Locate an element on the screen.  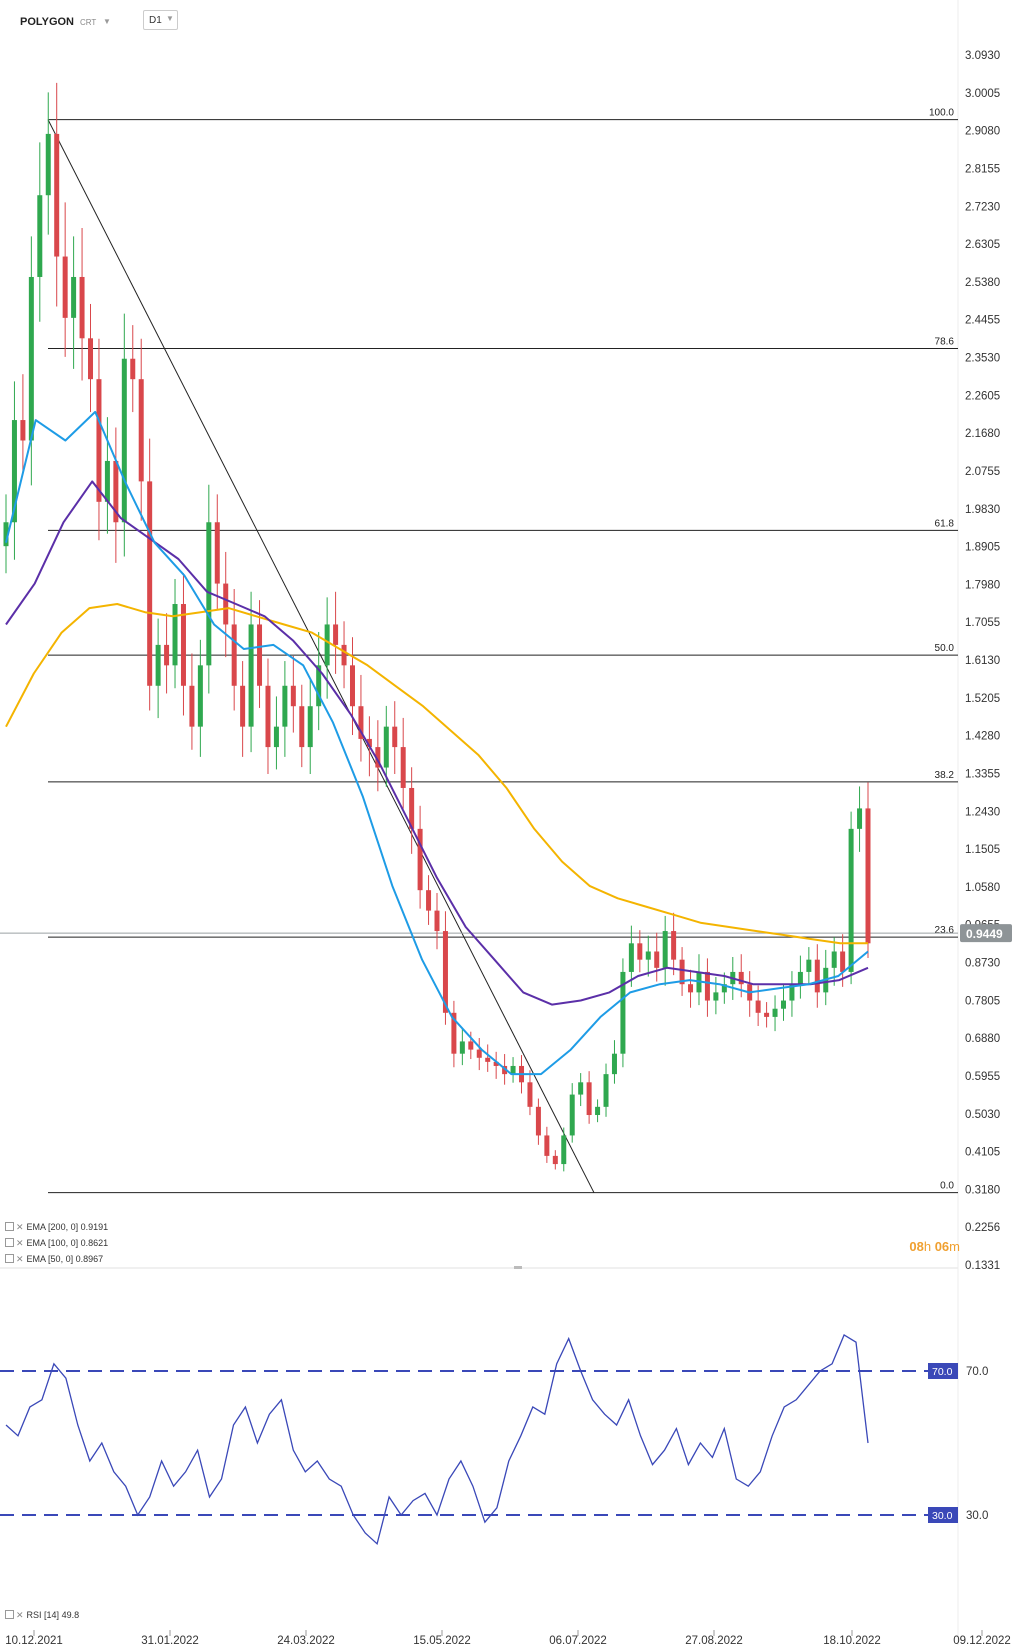
price-tick-label: 1.1505 is located at coordinates (982, 850).